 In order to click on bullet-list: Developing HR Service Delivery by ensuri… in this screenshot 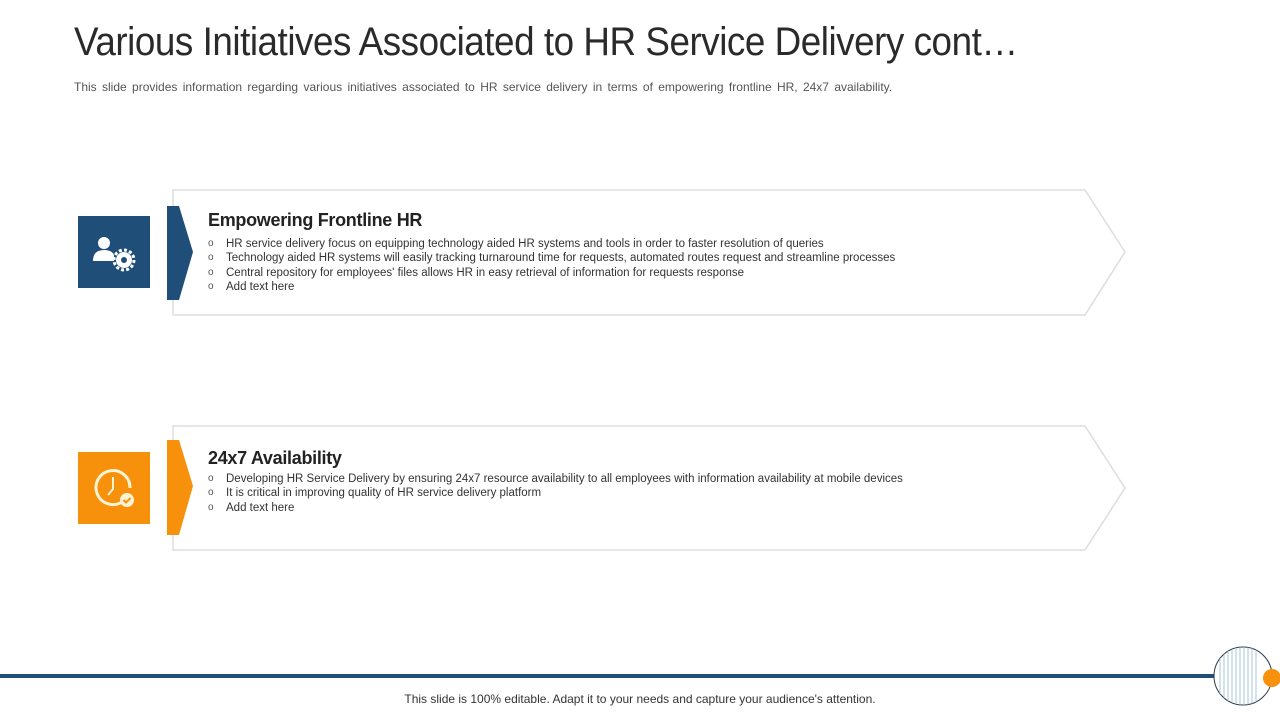, I will do `click(568, 493)`.